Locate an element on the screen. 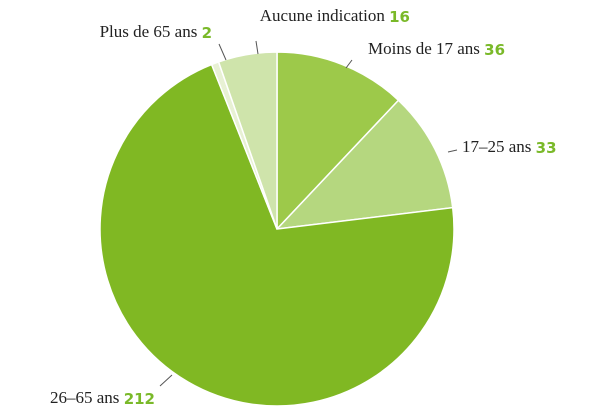  slice-value: 33 is located at coordinates (546, 148).